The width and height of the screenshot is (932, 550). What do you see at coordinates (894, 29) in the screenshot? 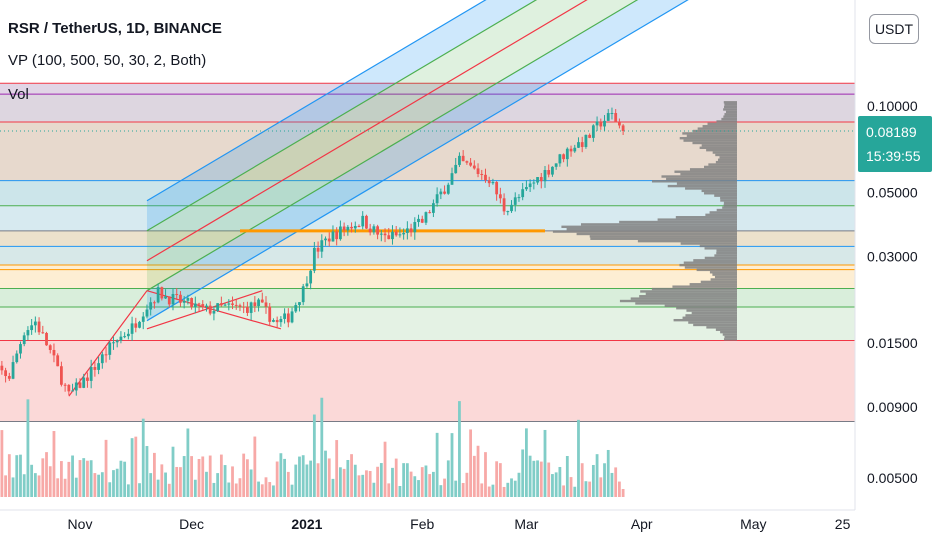
I see `currency-button: USDT` at bounding box center [894, 29].